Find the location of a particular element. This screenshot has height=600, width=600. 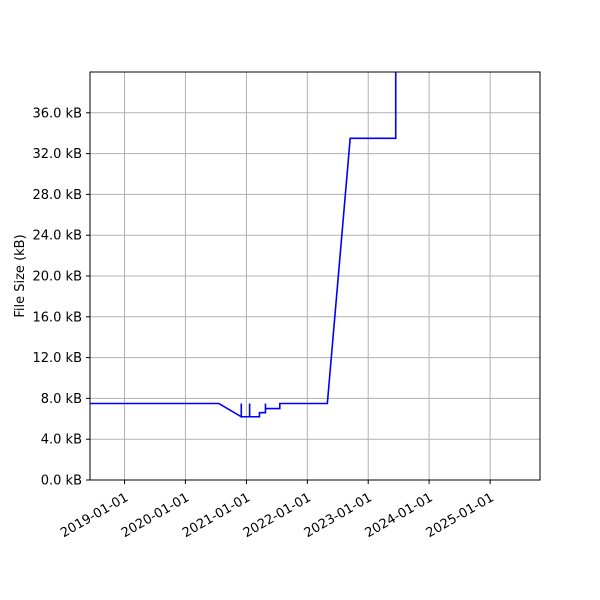

y-tick-label: 0.0 kB is located at coordinates (61, 481).